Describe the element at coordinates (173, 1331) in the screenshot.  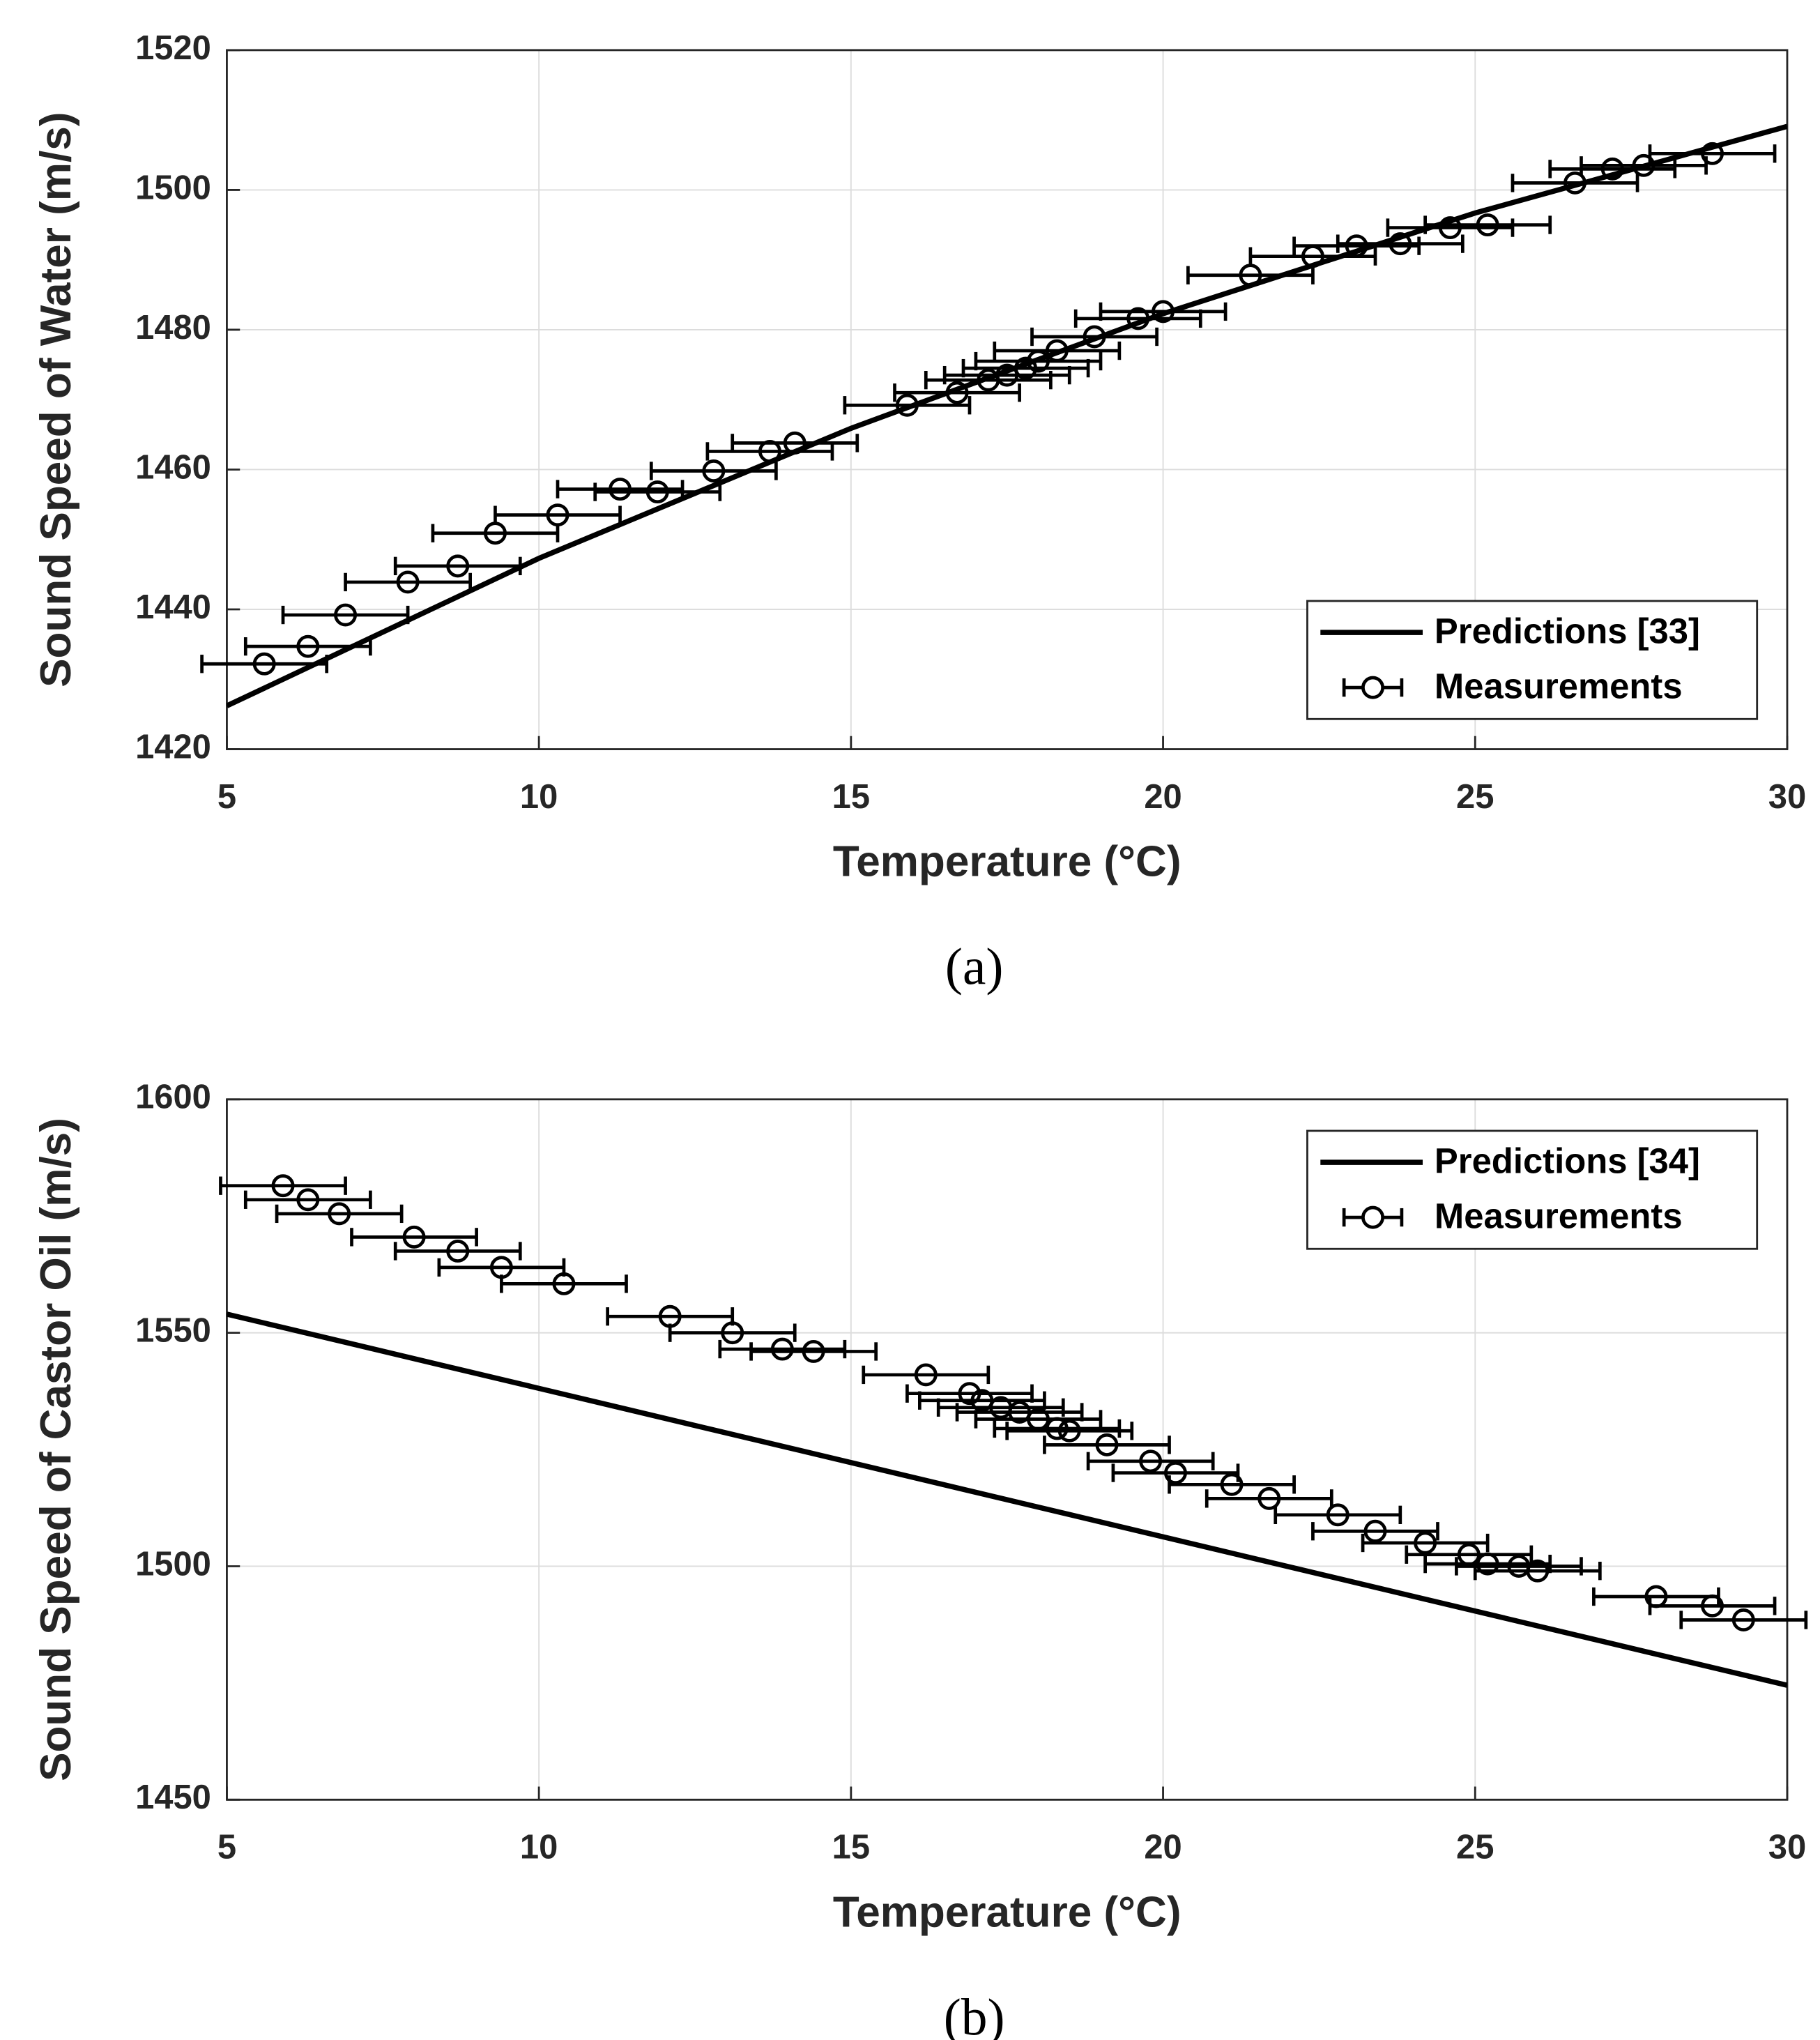
I see `y-tick-label: 1550` at that location.